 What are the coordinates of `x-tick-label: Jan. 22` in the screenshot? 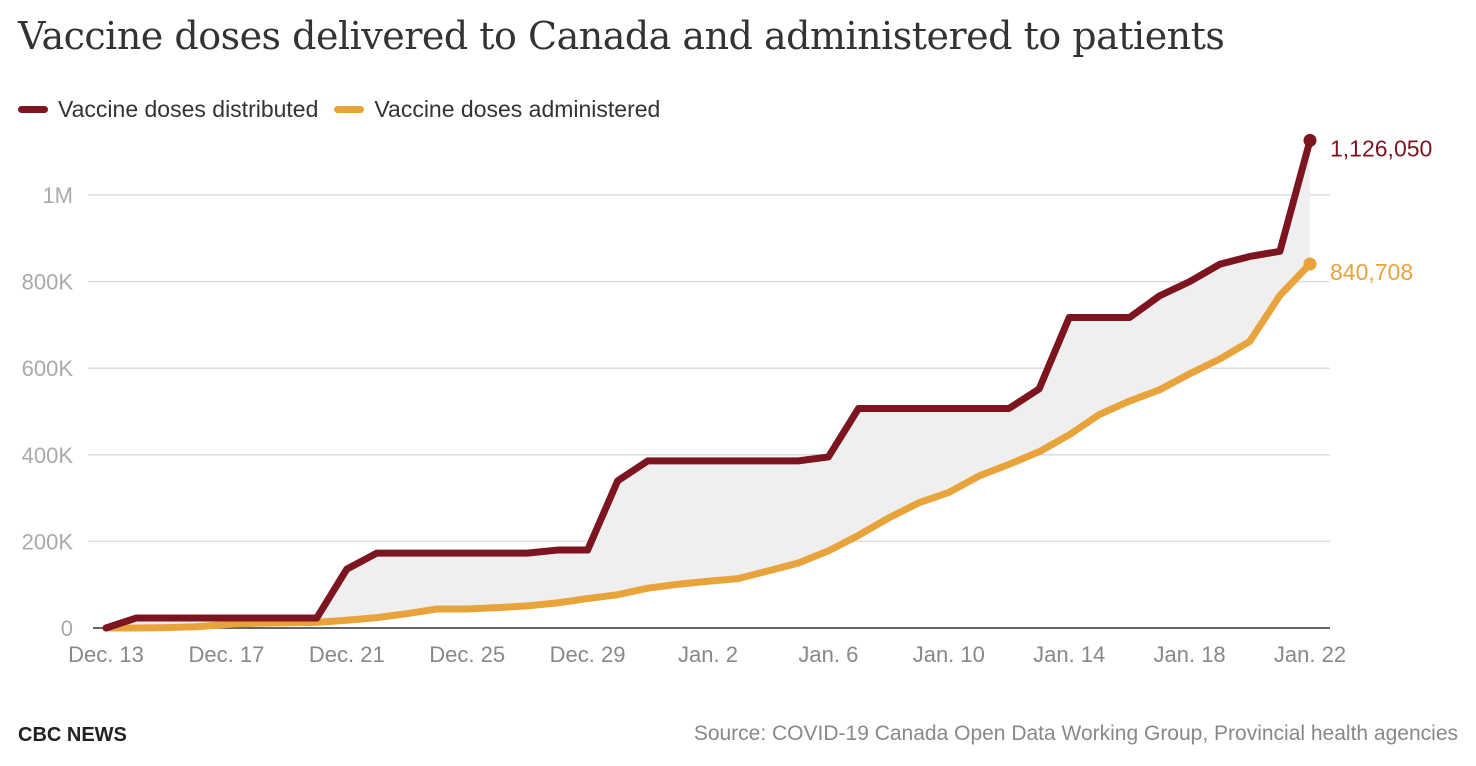 It's located at (1310, 654).